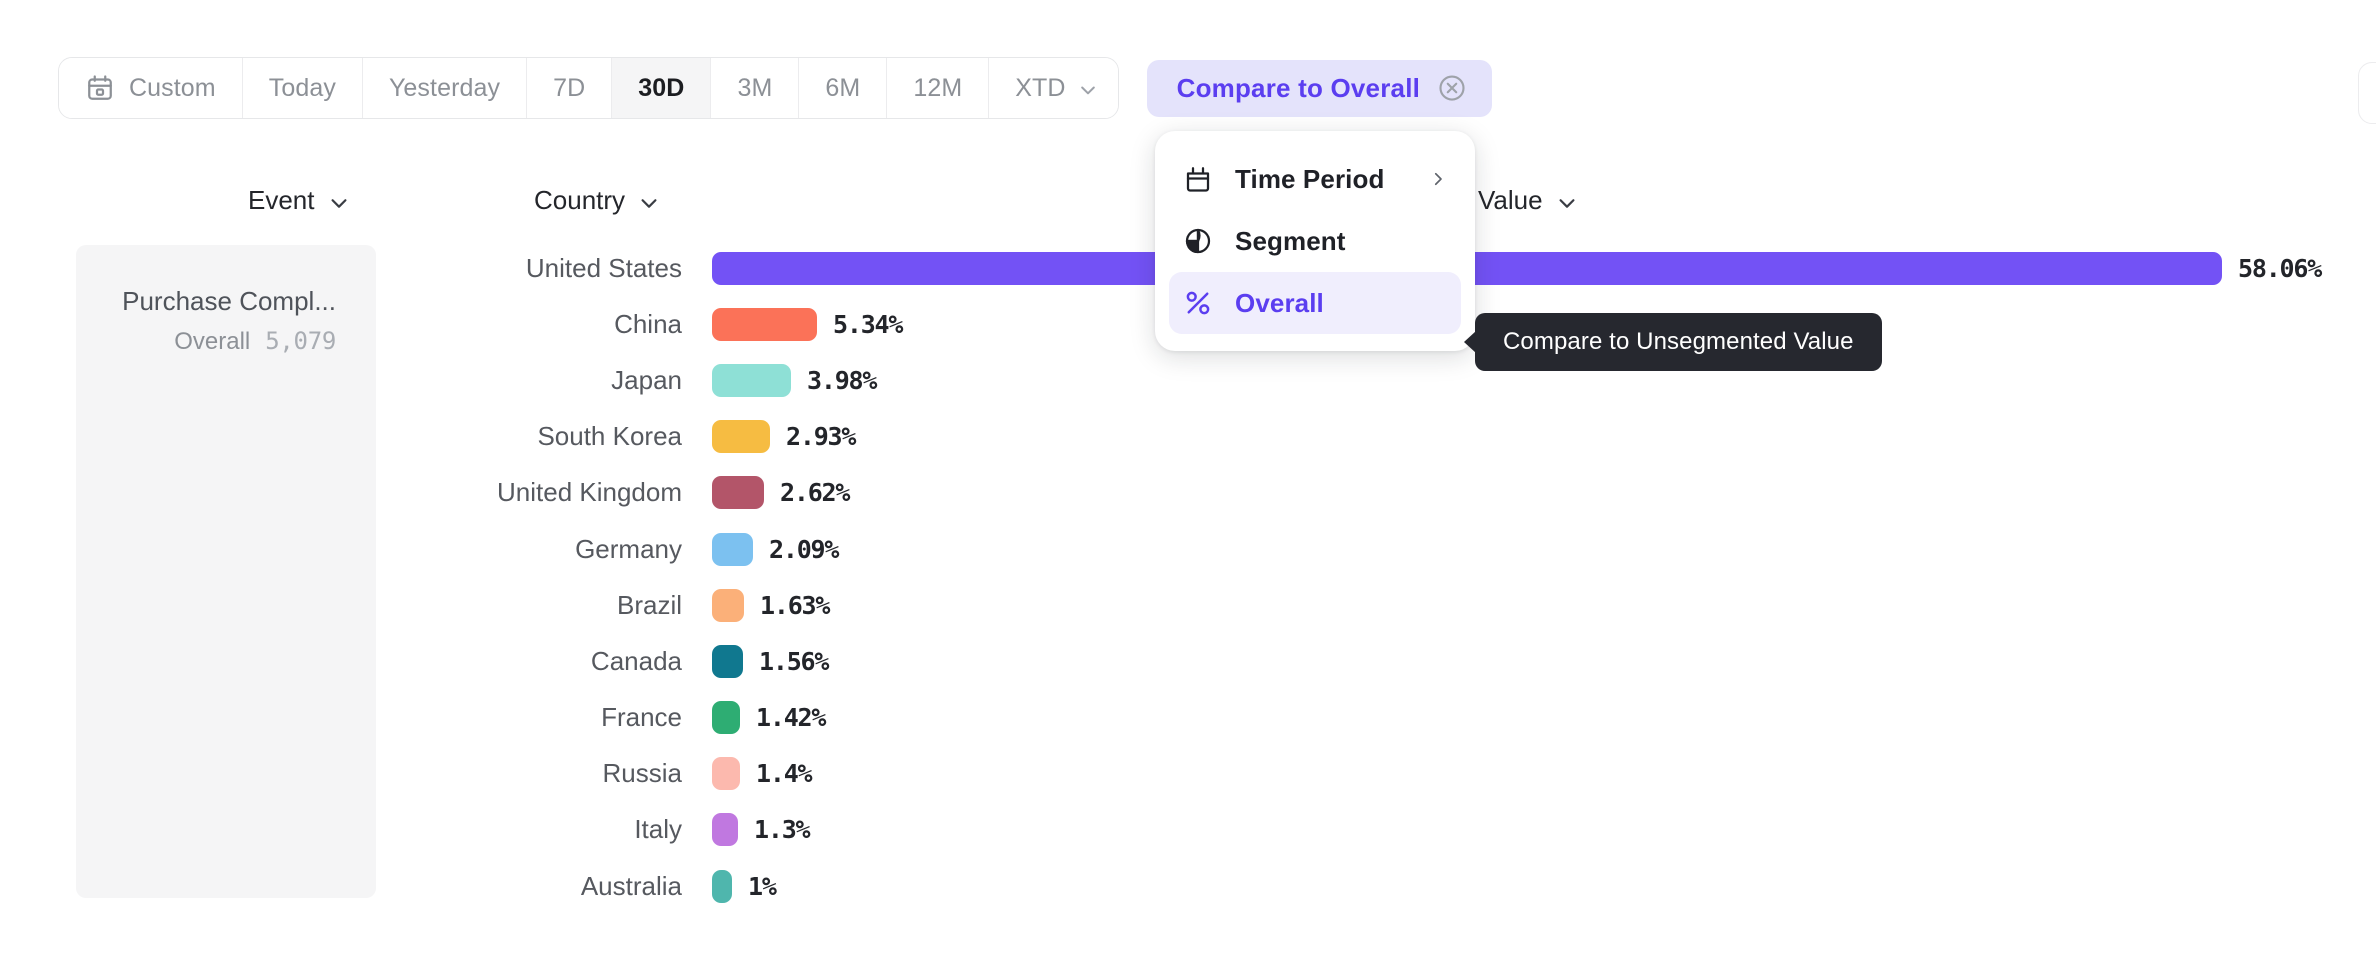 The height and width of the screenshot is (974, 2376). I want to click on value-label: 2.93%, so click(821, 437).